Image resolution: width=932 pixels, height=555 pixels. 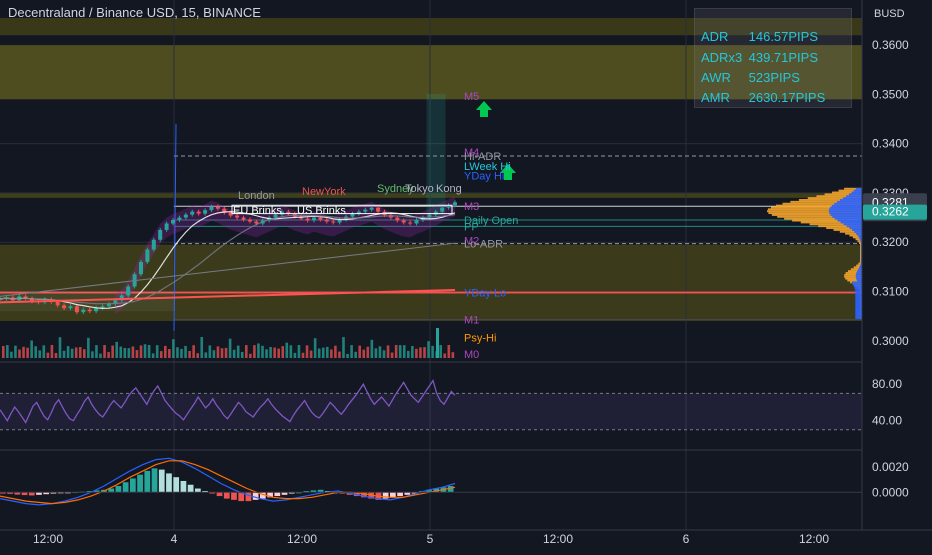 What do you see at coordinates (430, 539) in the screenshot?
I see `x-tick-label: 5` at bounding box center [430, 539].